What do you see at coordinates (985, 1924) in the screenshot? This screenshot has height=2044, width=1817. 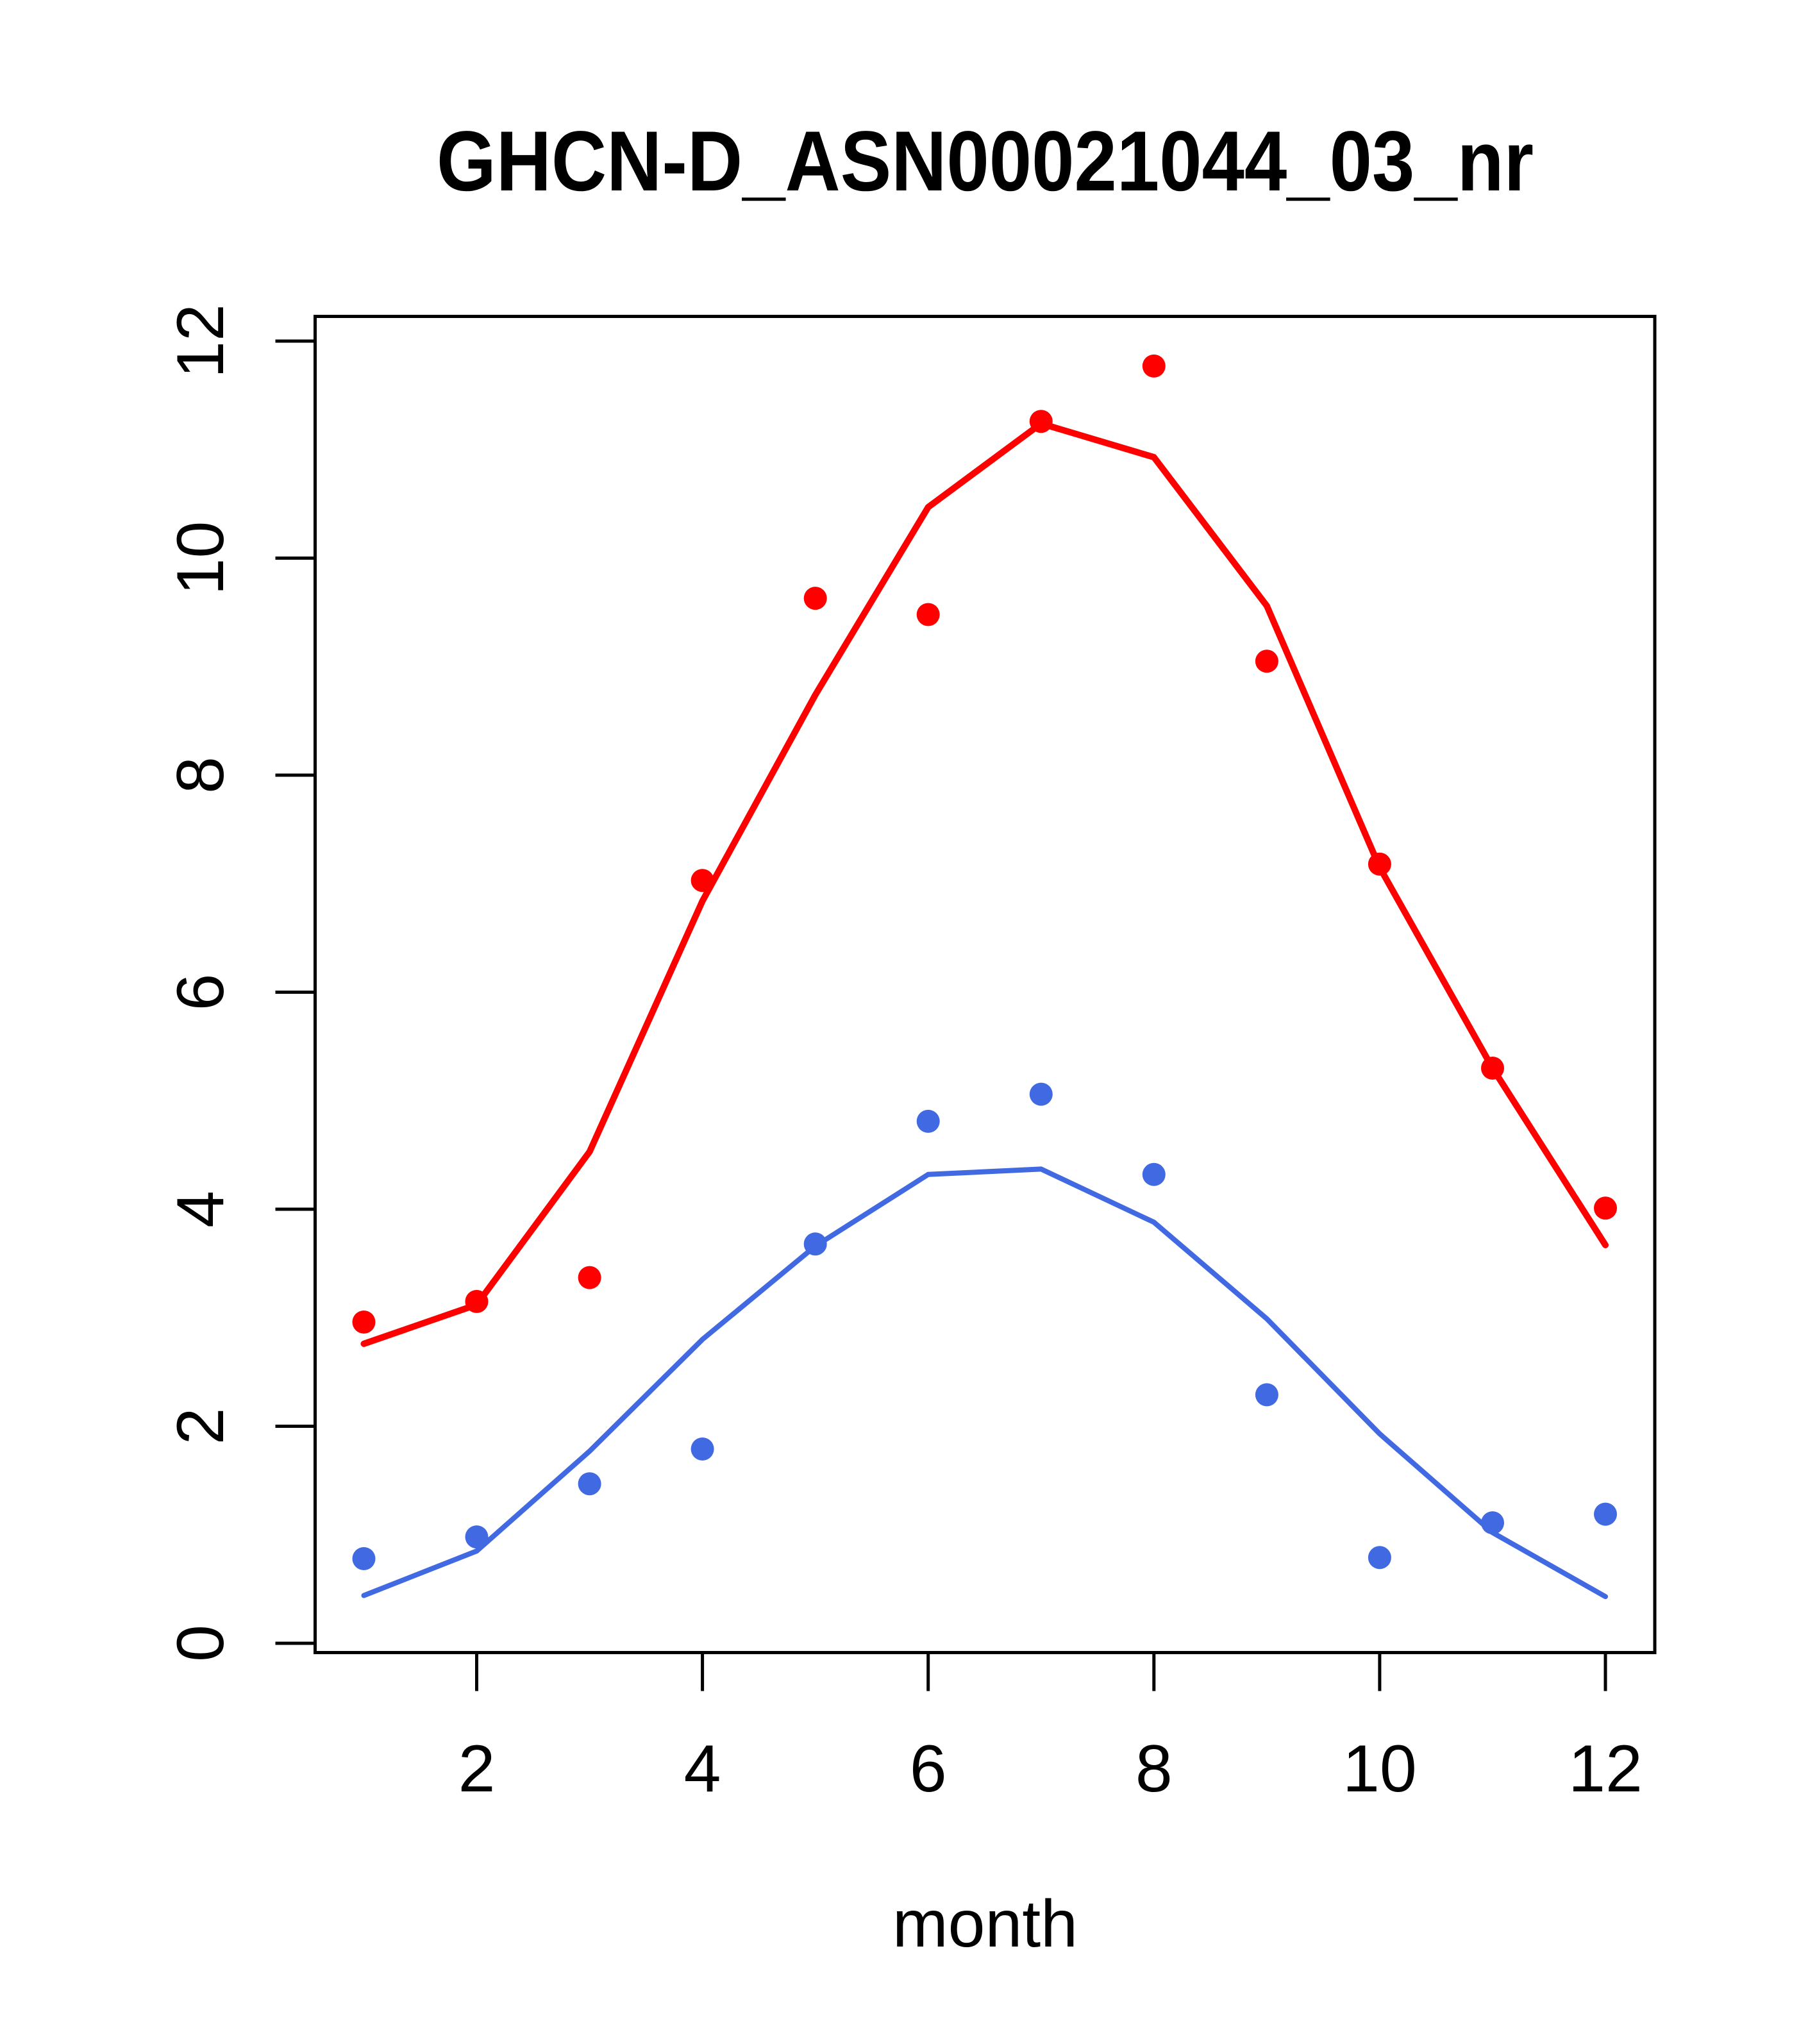 I see `svg-text: month` at bounding box center [985, 1924].